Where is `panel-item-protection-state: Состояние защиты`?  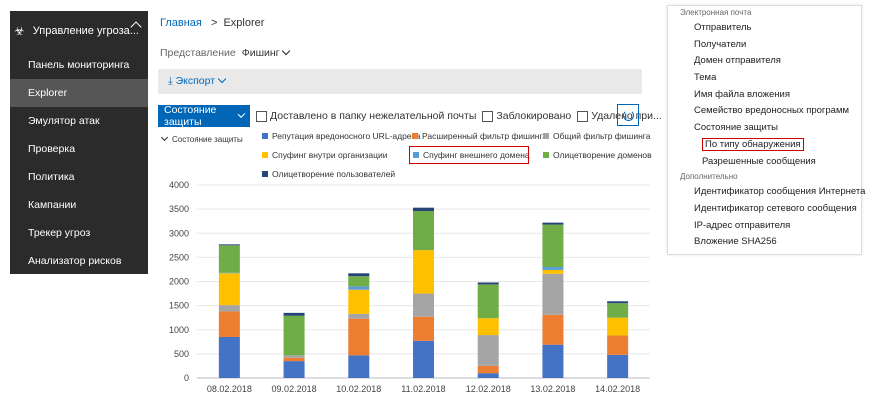
panel-item-protection-state: Состояние защиты is located at coordinates (736, 128).